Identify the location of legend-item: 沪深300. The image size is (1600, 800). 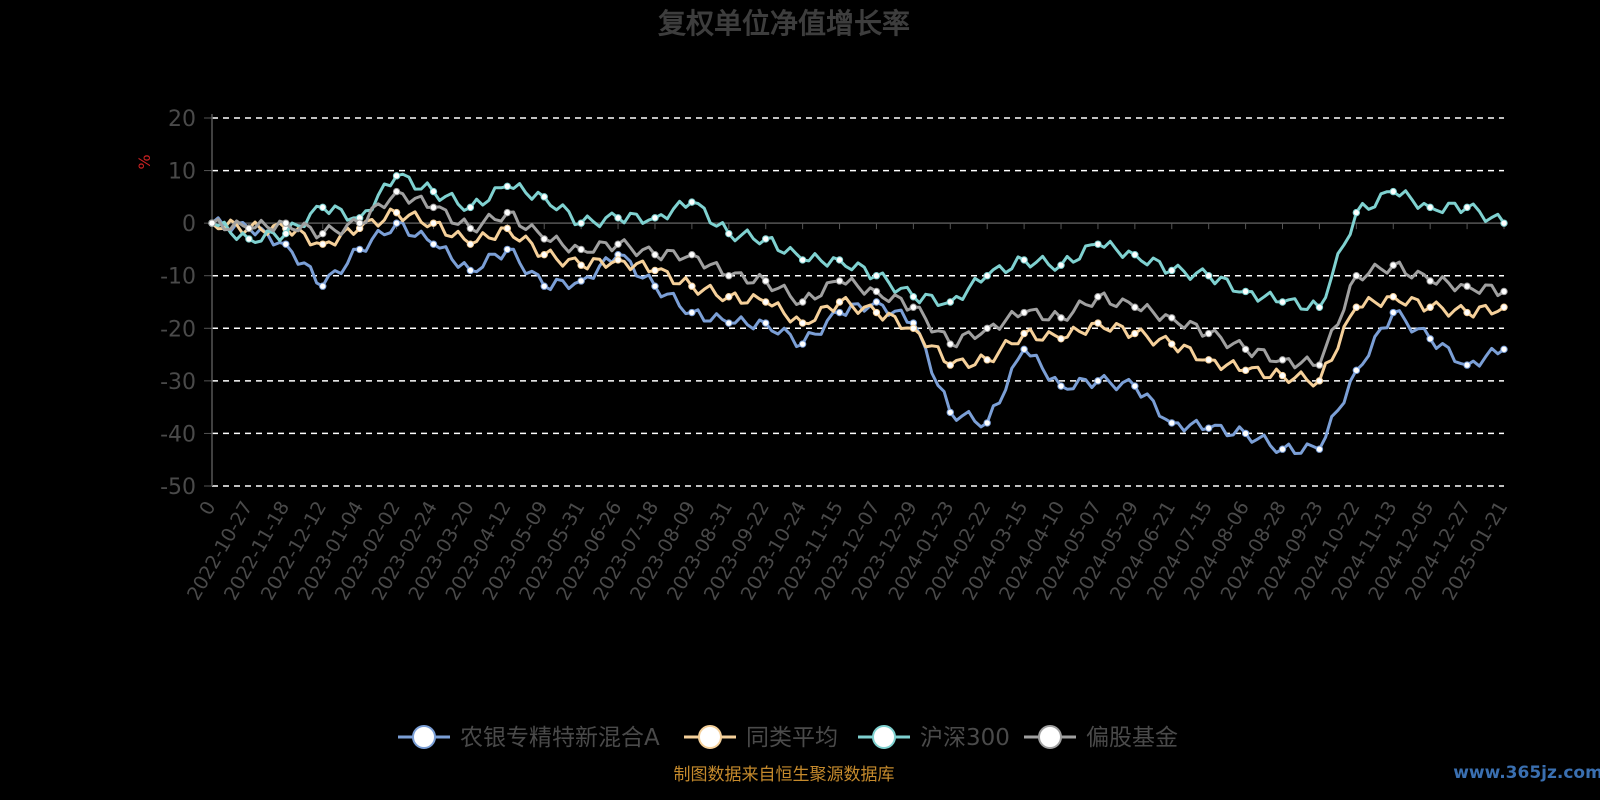
(934, 738).